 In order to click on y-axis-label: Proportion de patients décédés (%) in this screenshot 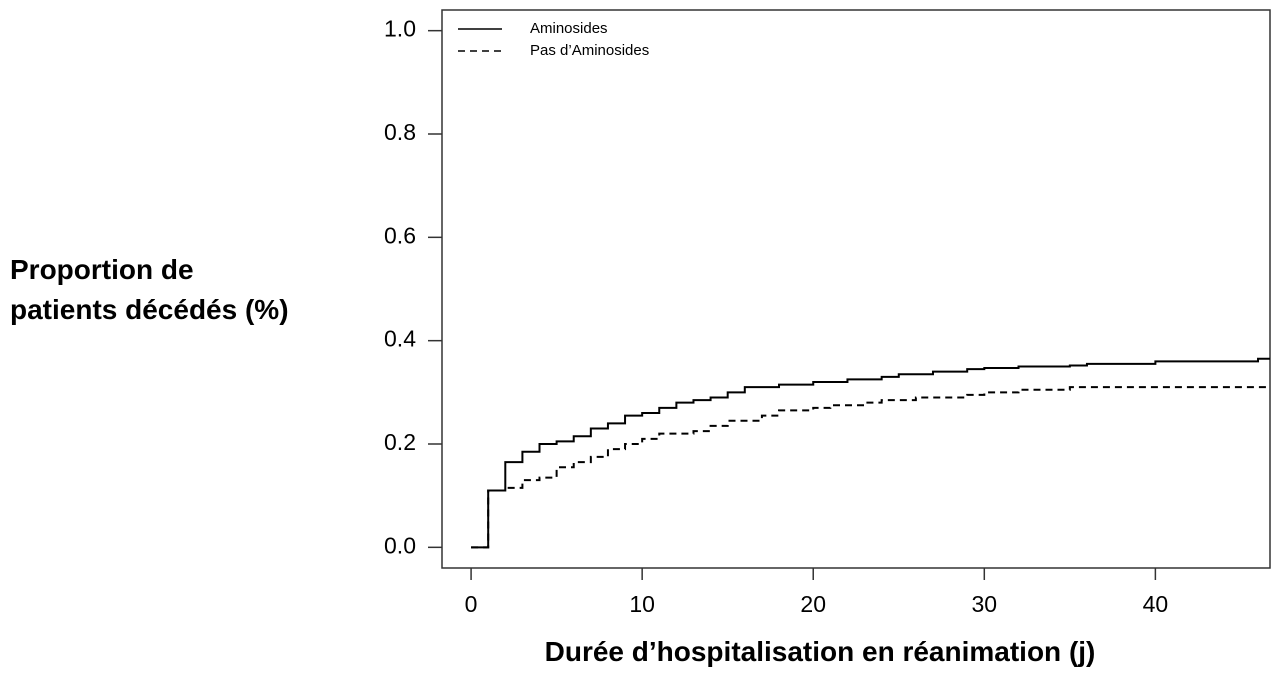, I will do `click(149, 289)`.